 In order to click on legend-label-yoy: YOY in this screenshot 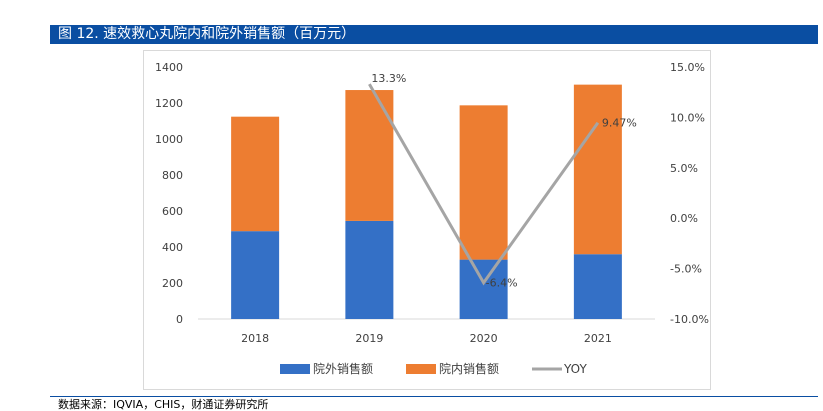, I will do `click(575, 369)`.